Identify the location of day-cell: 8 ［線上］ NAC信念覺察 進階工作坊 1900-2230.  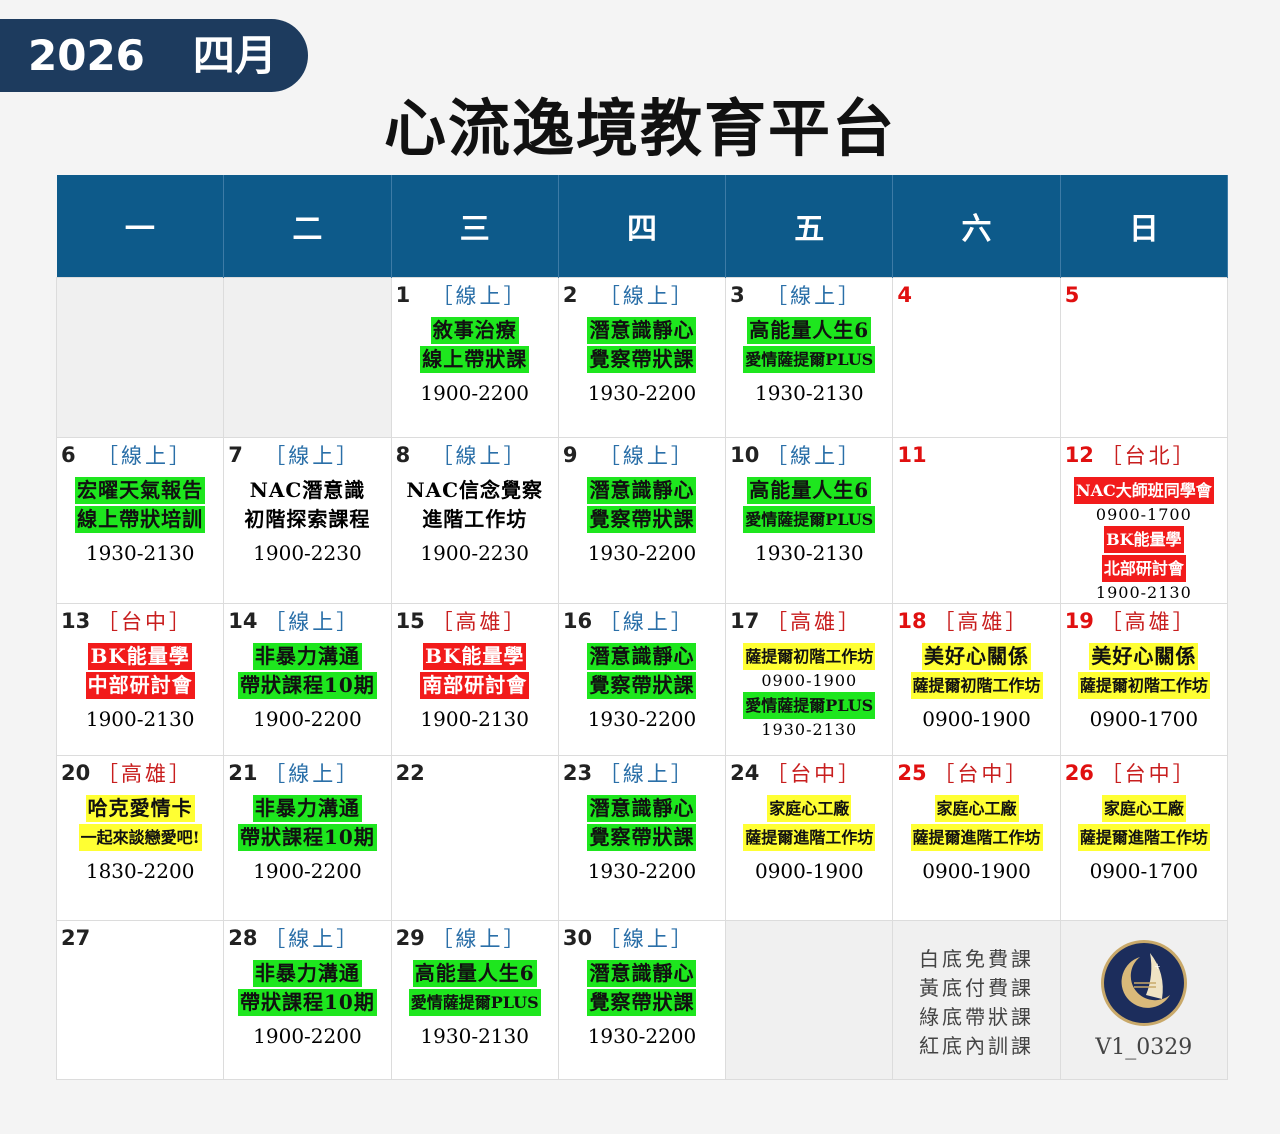
(474, 520).